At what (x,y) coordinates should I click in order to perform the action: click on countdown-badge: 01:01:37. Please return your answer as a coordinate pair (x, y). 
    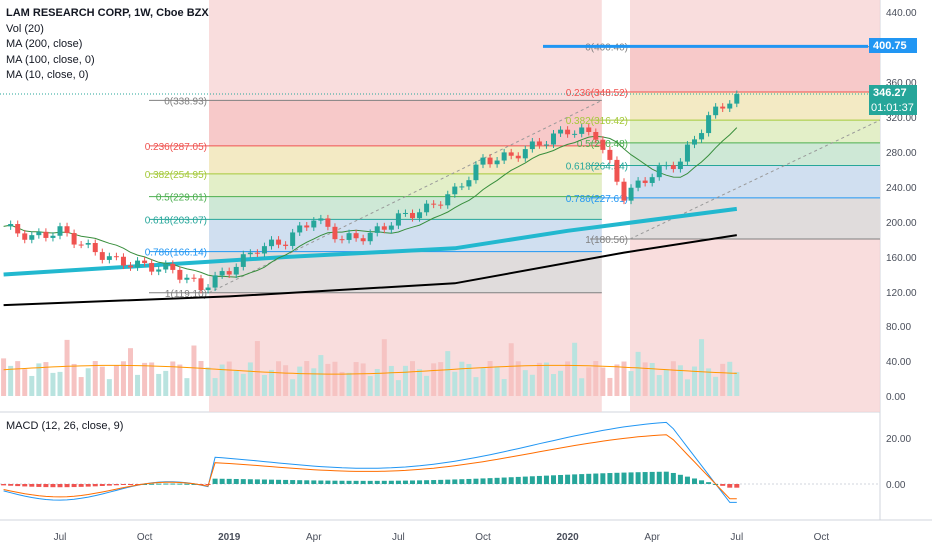
    Looking at the image, I should click on (892, 108).